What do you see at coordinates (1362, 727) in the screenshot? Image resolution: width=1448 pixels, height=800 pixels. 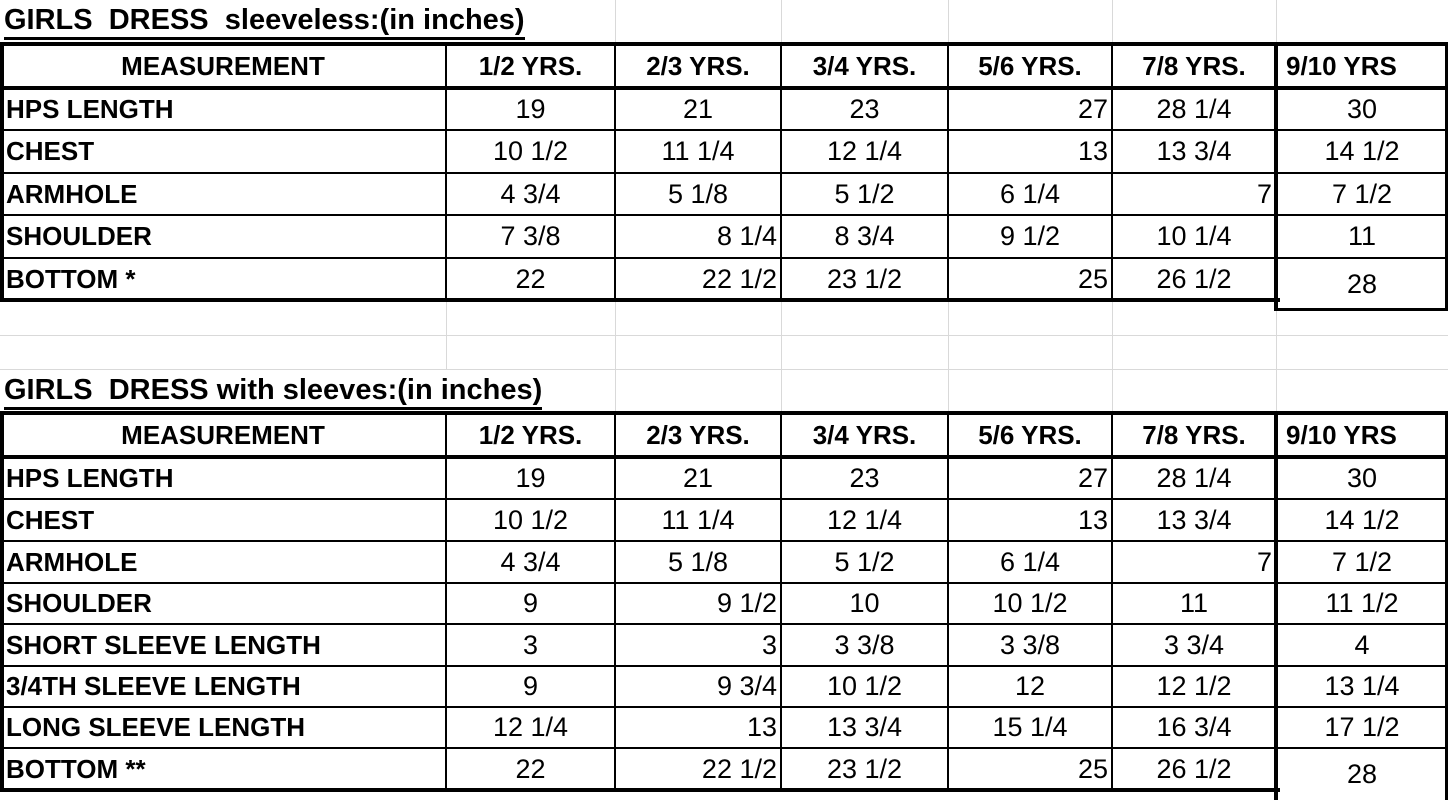 I see `value-cell: 17 1/2` at bounding box center [1362, 727].